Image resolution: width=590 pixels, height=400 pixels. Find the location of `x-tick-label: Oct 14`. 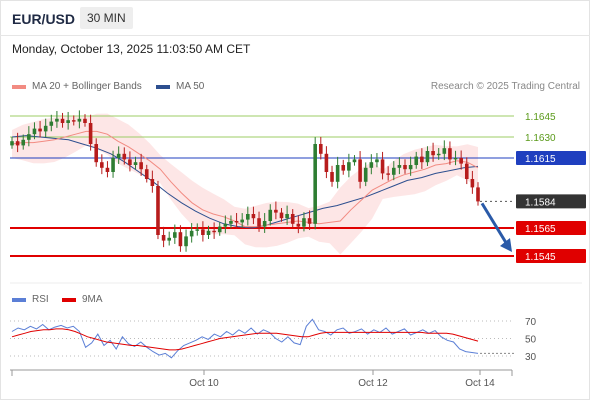

x-tick-label: Oct 14 is located at coordinates (480, 383).